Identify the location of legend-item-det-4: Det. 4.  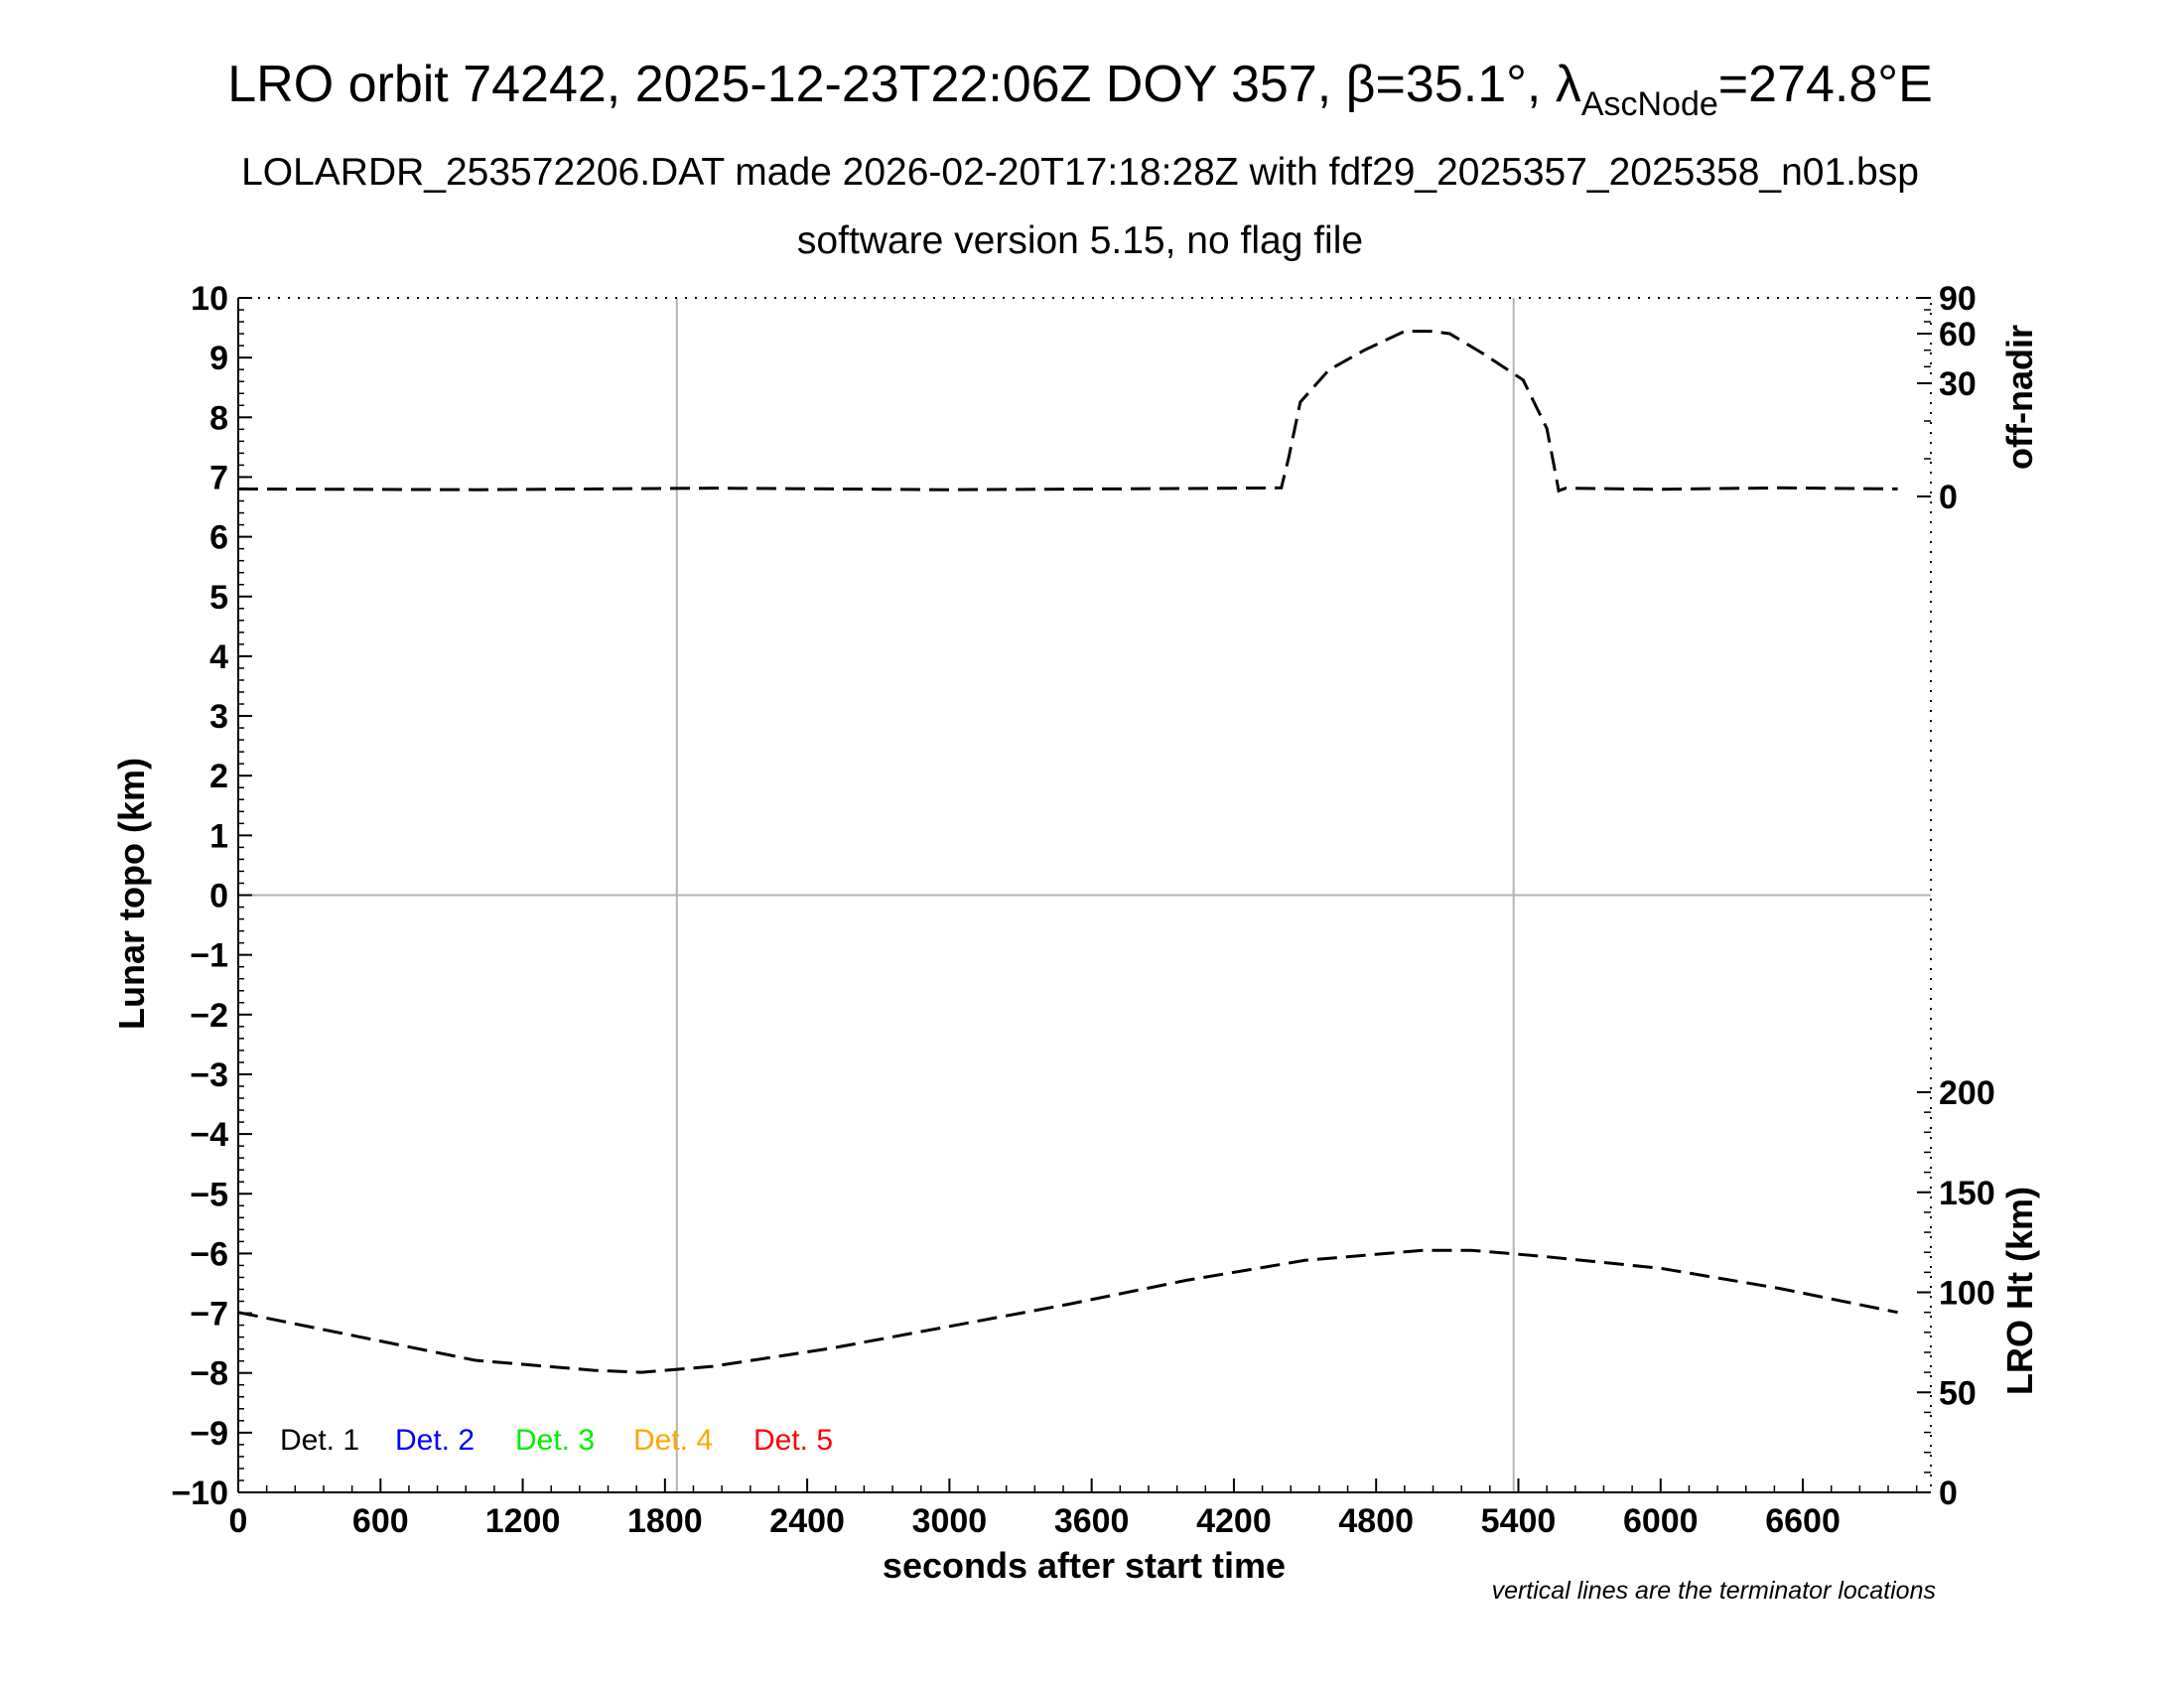
(673, 1440).